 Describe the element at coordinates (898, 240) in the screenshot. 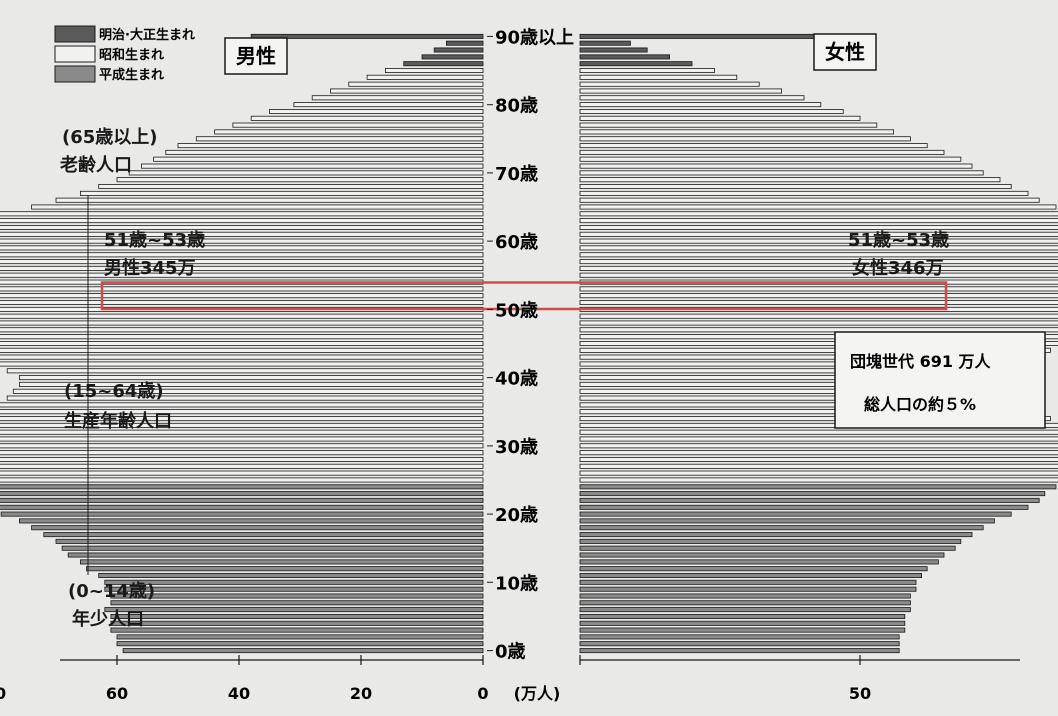

I see `female-peak-age-label: 51歳~53歳` at that location.